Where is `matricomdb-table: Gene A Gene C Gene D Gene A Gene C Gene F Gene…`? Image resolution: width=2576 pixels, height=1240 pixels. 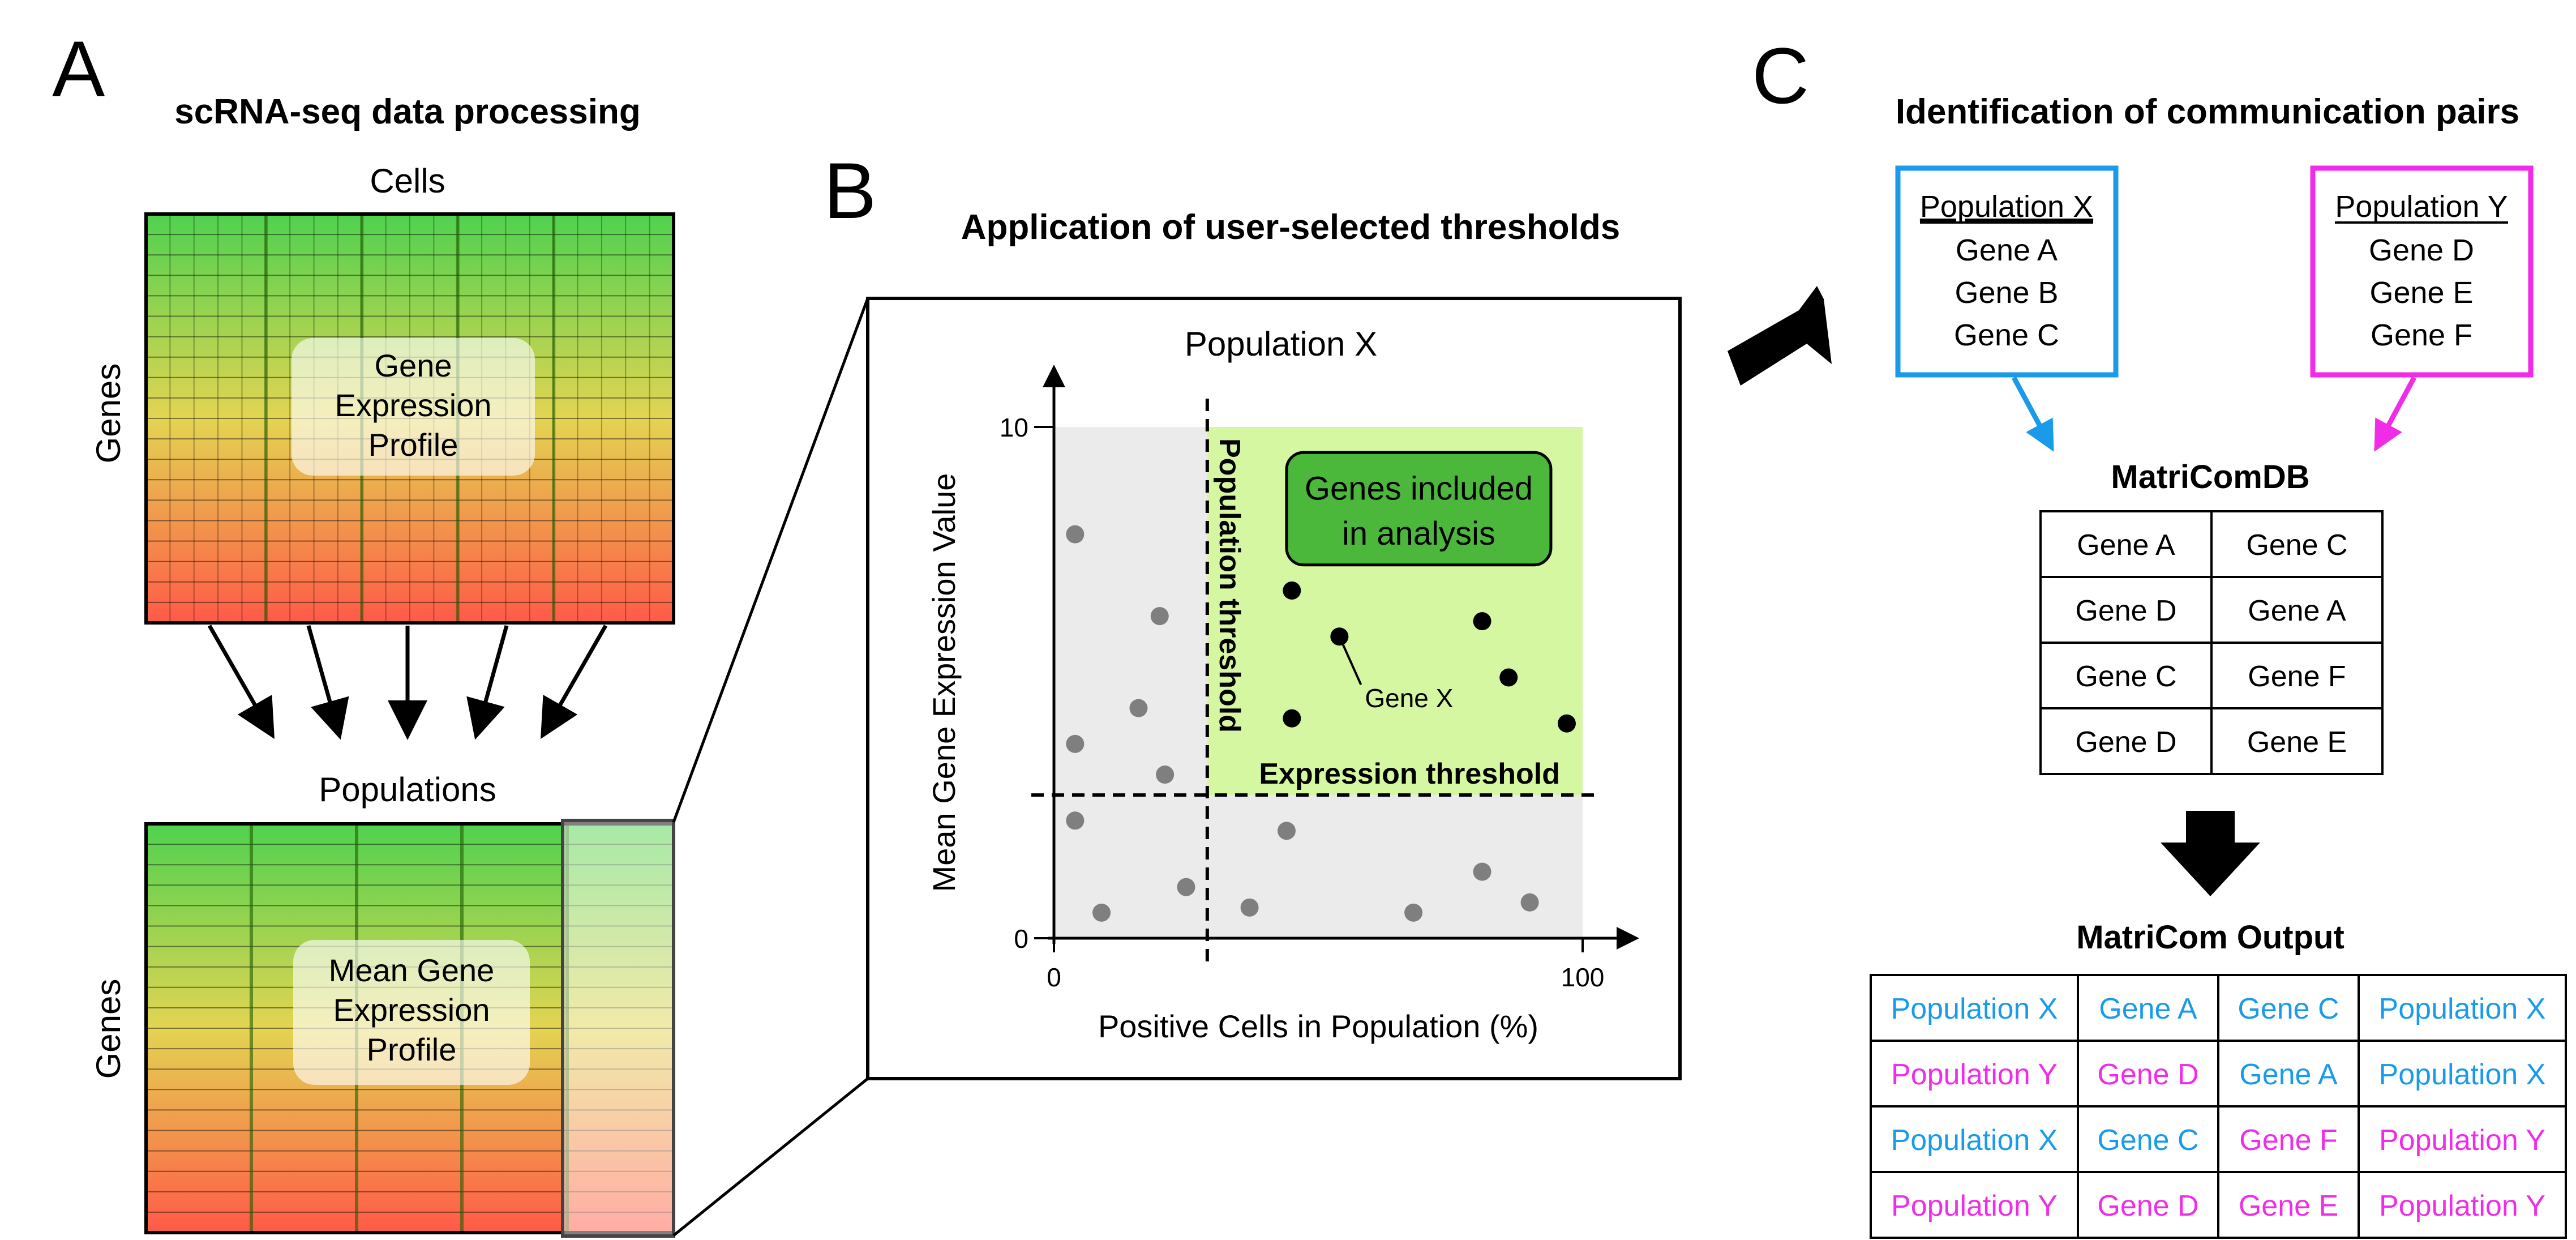 matricomdb-table: Gene A Gene C Gene D Gene A Gene C Gene F Gene… is located at coordinates (2211, 642).